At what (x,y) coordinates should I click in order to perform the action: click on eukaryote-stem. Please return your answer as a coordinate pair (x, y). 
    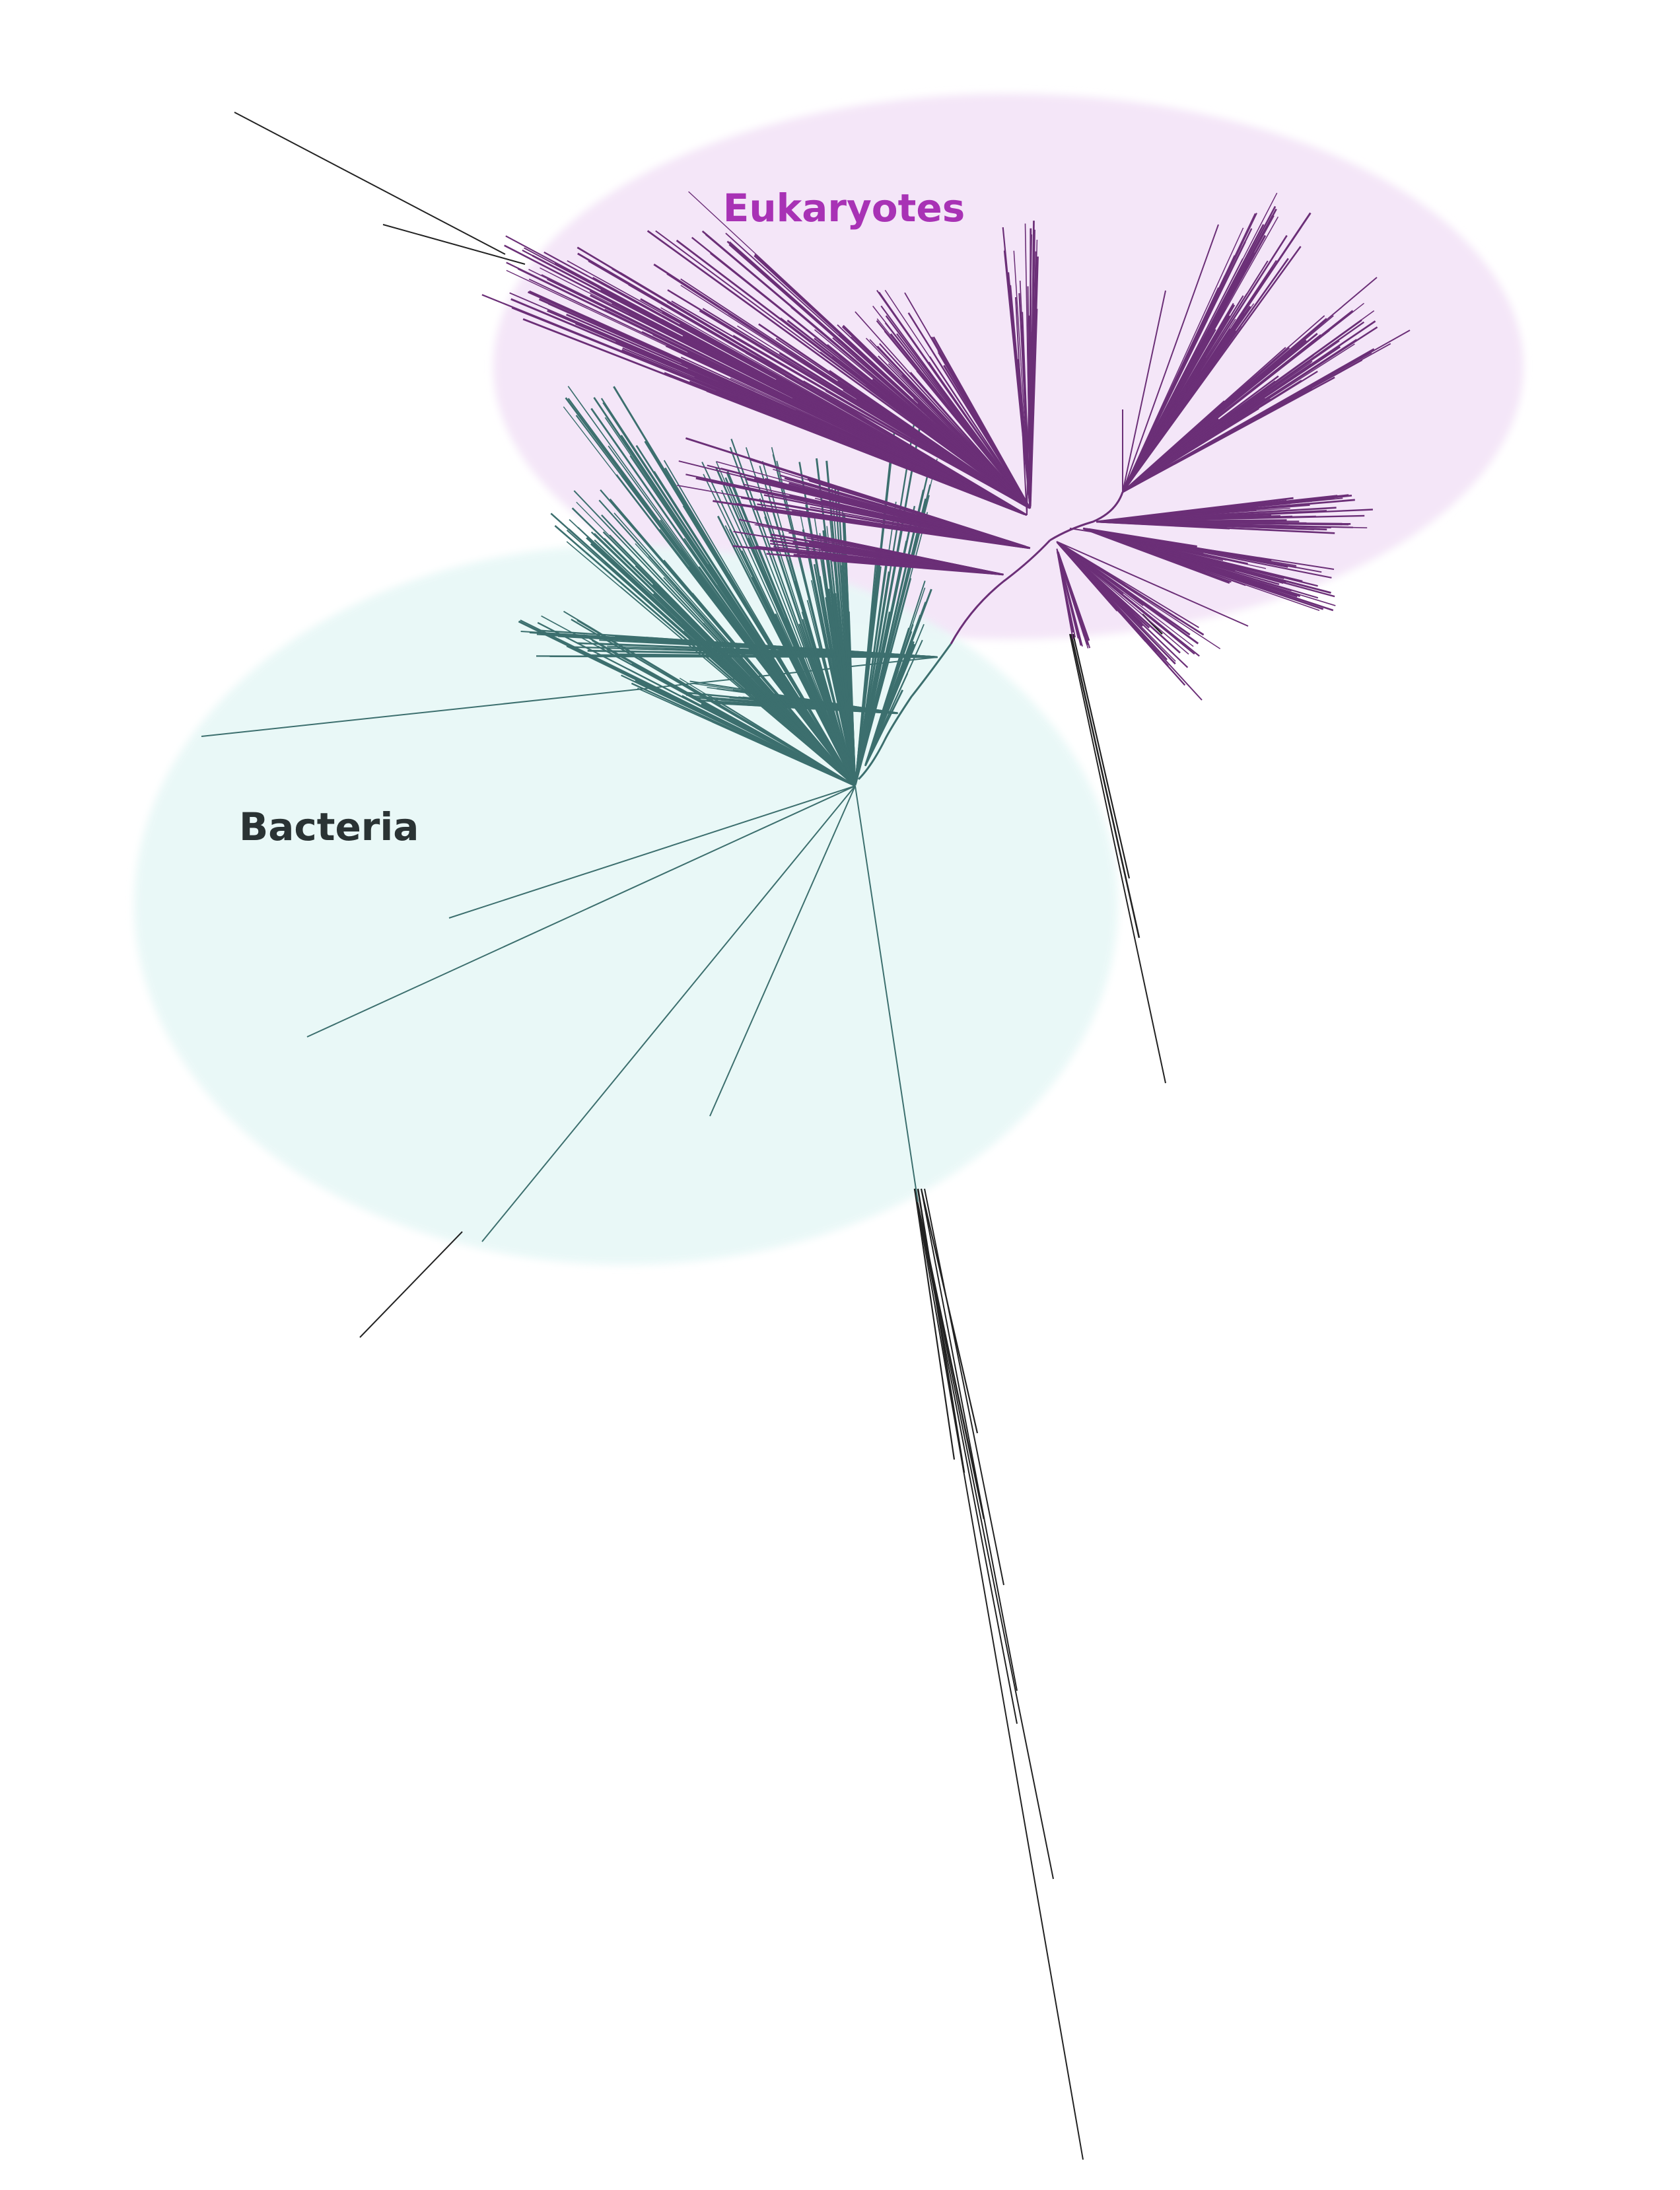
    Looking at the image, I should click on (1086, 516).